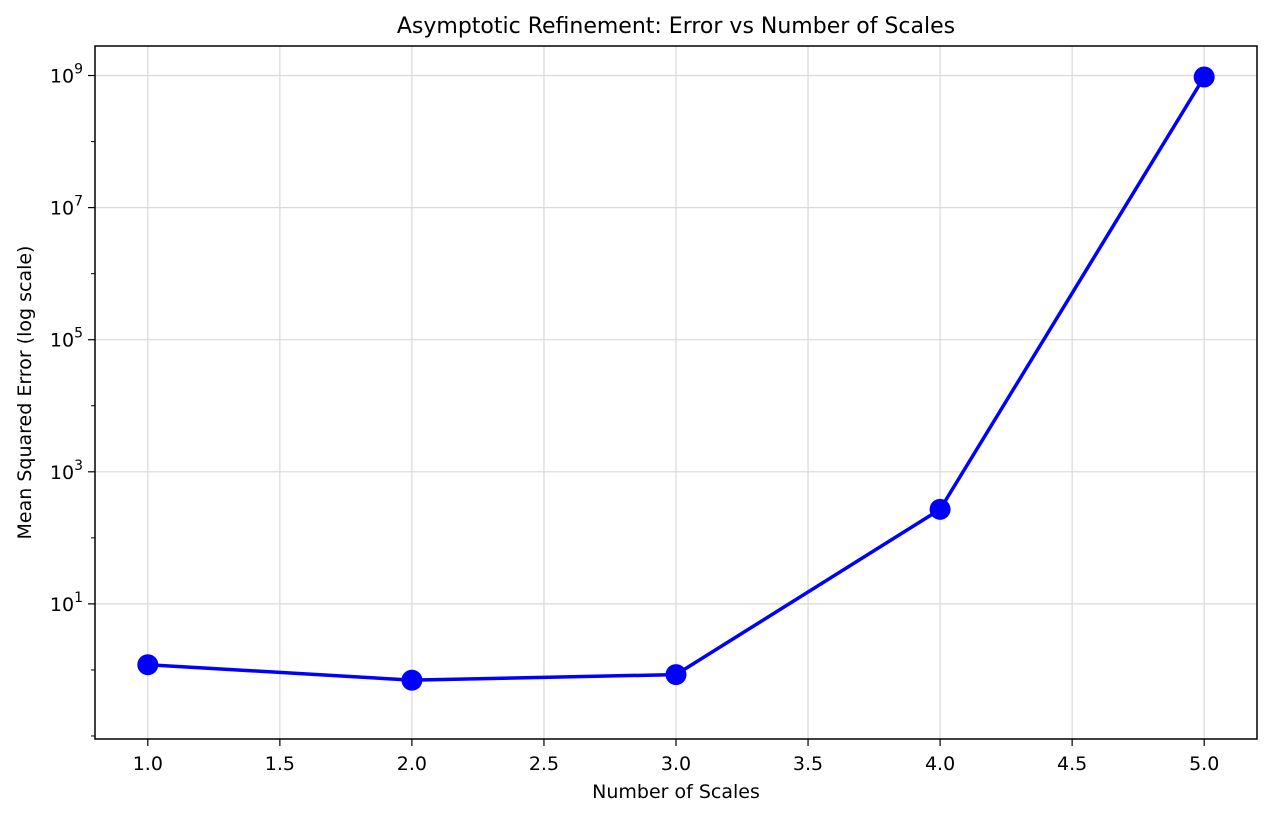 This screenshot has height=821, width=1272. I want to click on y-tick-label: 10⁵, so click(66, 339).